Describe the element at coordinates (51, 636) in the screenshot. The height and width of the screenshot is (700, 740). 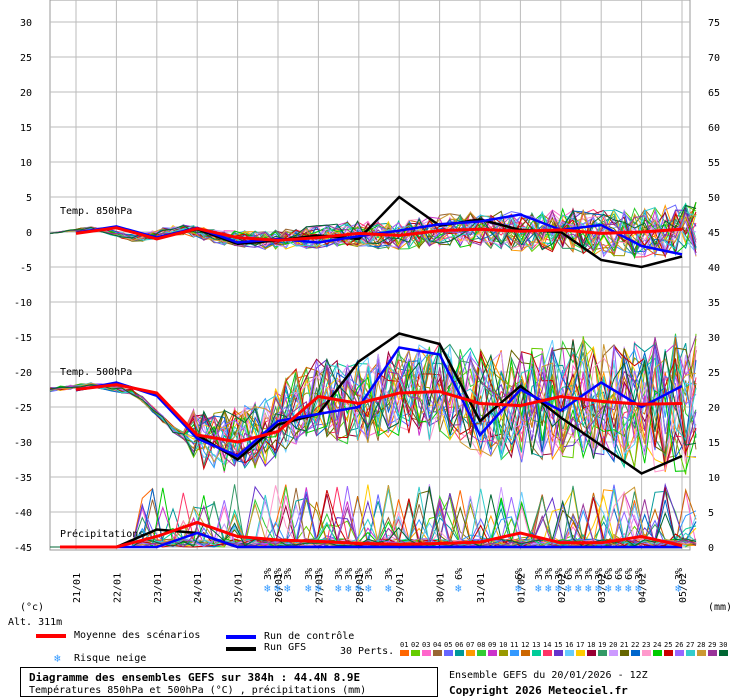
I see `legend-mean-swatch` at that location.